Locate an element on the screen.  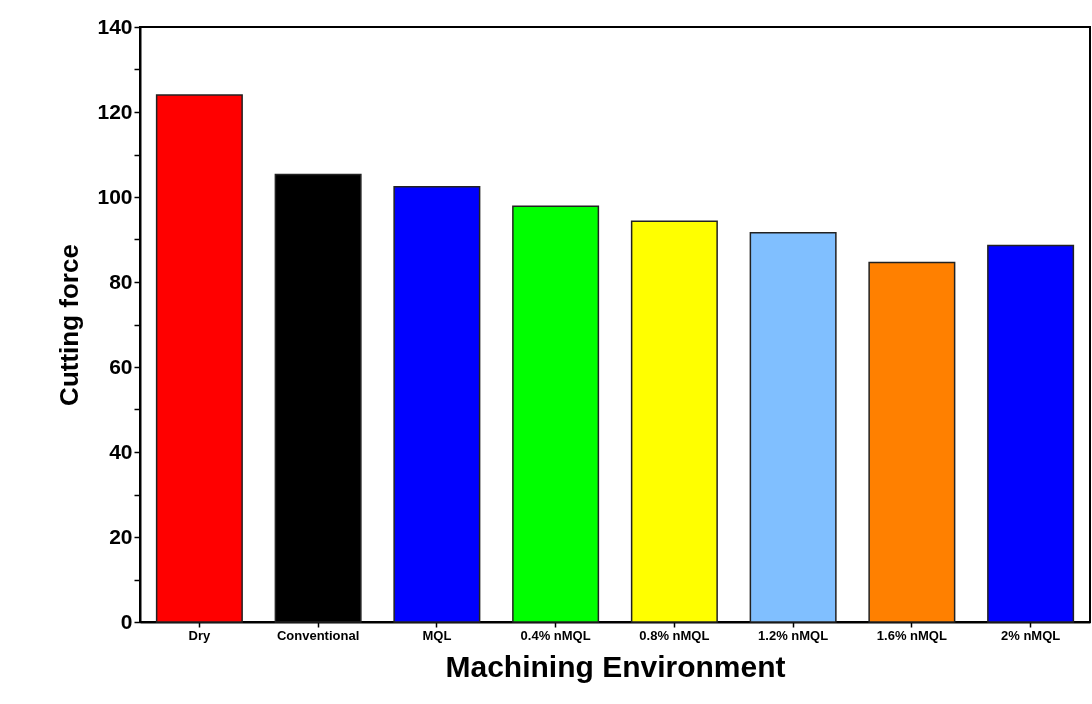
x-tick-label: Conventional is located at coordinates (318, 635).